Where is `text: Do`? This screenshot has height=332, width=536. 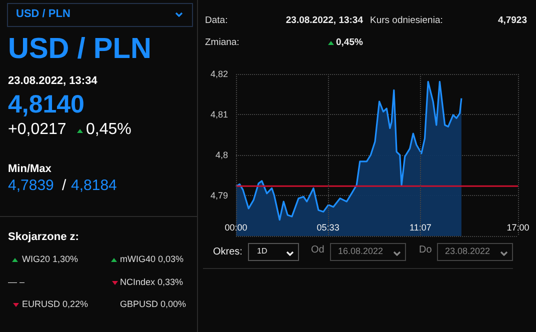
text: Do is located at coordinates (425, 250).